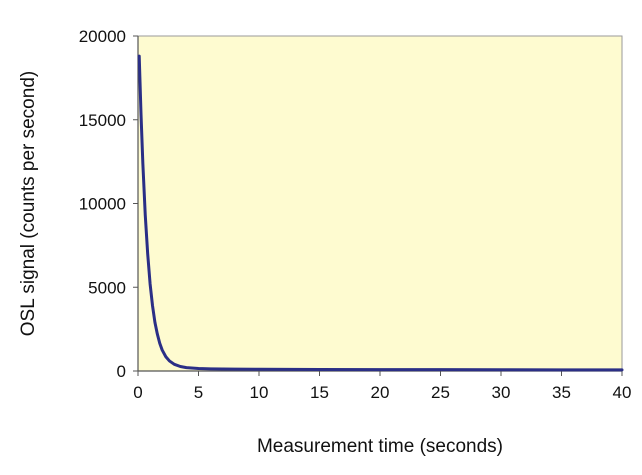 The image size is (642, 475). What do you see at coordinates (622, 392) in the screenshot?
I see `x-tick-label: 40` at bounding box center [622, 392].